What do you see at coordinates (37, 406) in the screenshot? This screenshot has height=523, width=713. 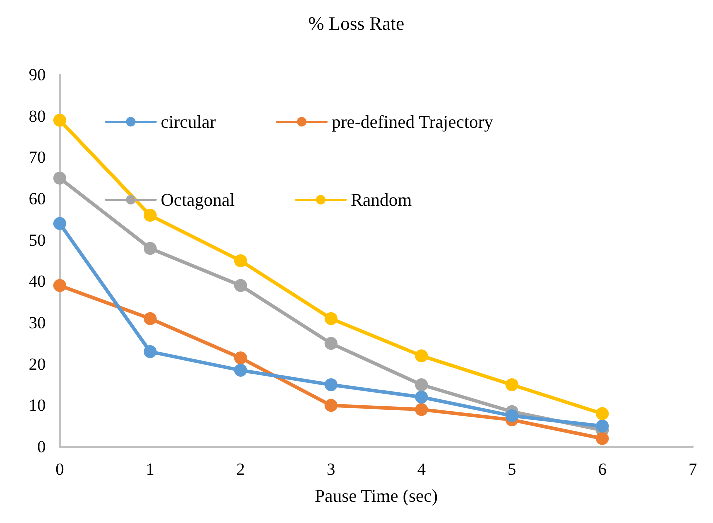 I see `y-tick-label: 10` at bounding box center [37, 406].